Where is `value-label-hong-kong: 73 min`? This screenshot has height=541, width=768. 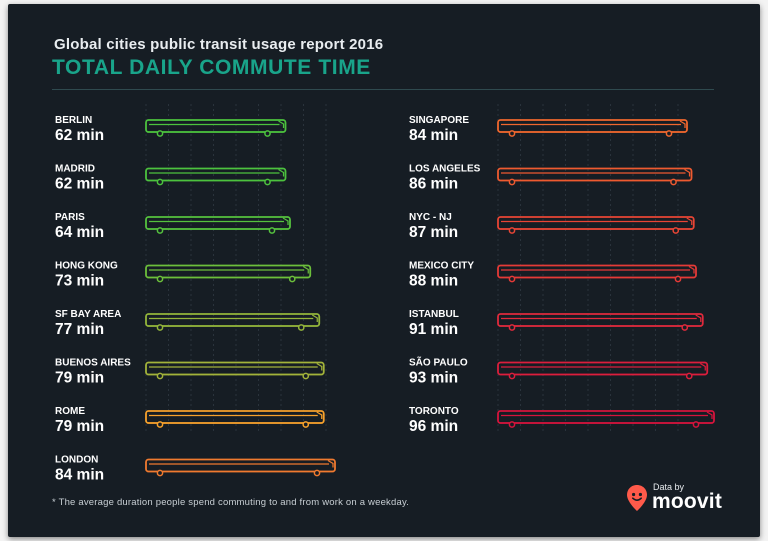
value-label-hong-kong: 73 min is located at coordinates (79, 281).